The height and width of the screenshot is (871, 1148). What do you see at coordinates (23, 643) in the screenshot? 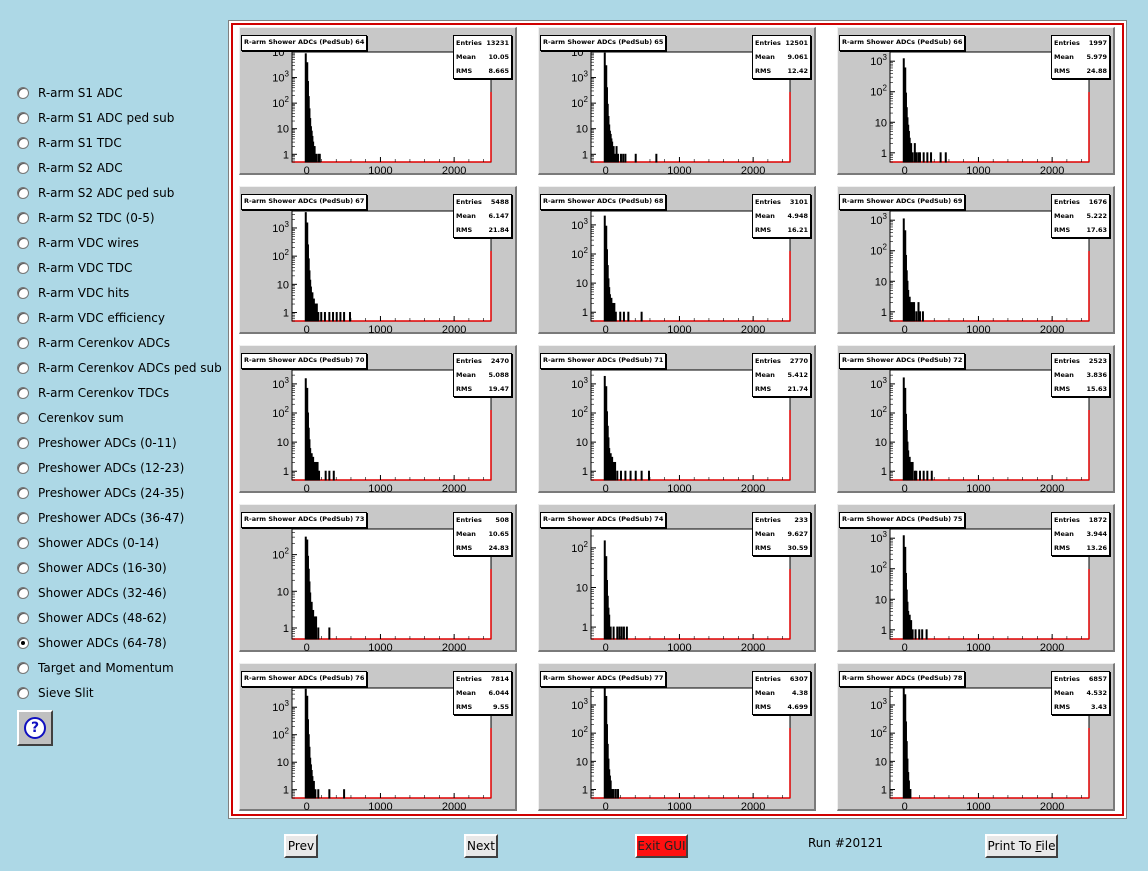
I see `radio-button-checked` at bounding box center [23, 643].